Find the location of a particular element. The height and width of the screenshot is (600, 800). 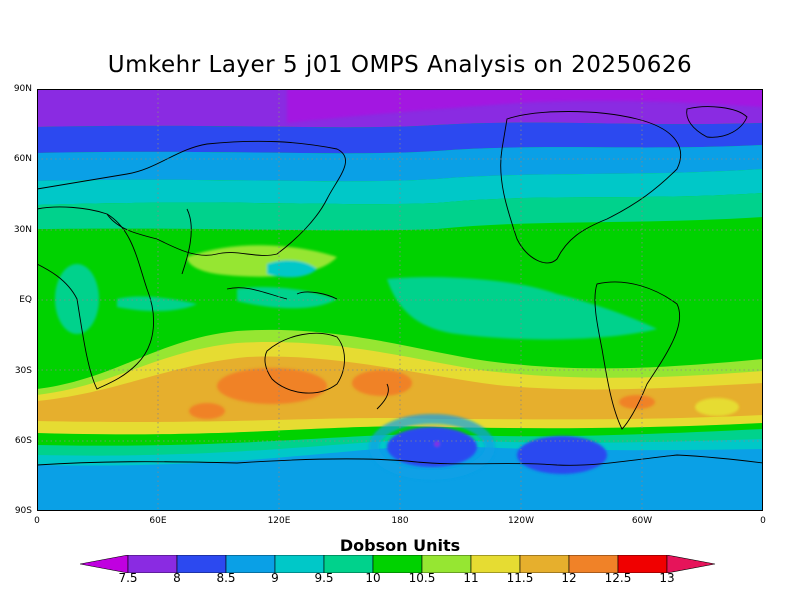

lon-label-180: 180 is located at coordinates (400, 521).